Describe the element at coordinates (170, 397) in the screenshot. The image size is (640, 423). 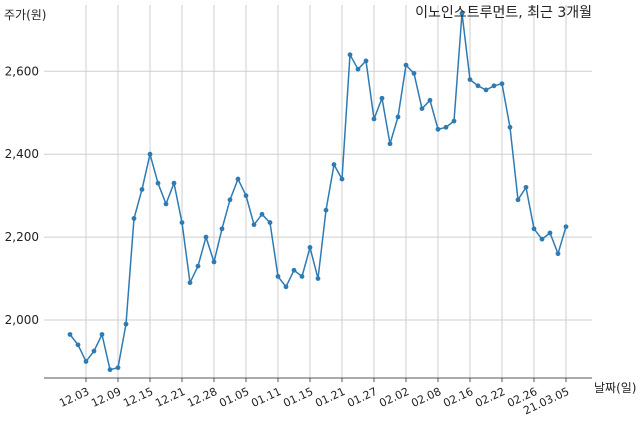
I see `x-tick-label: 12.21` at that location.